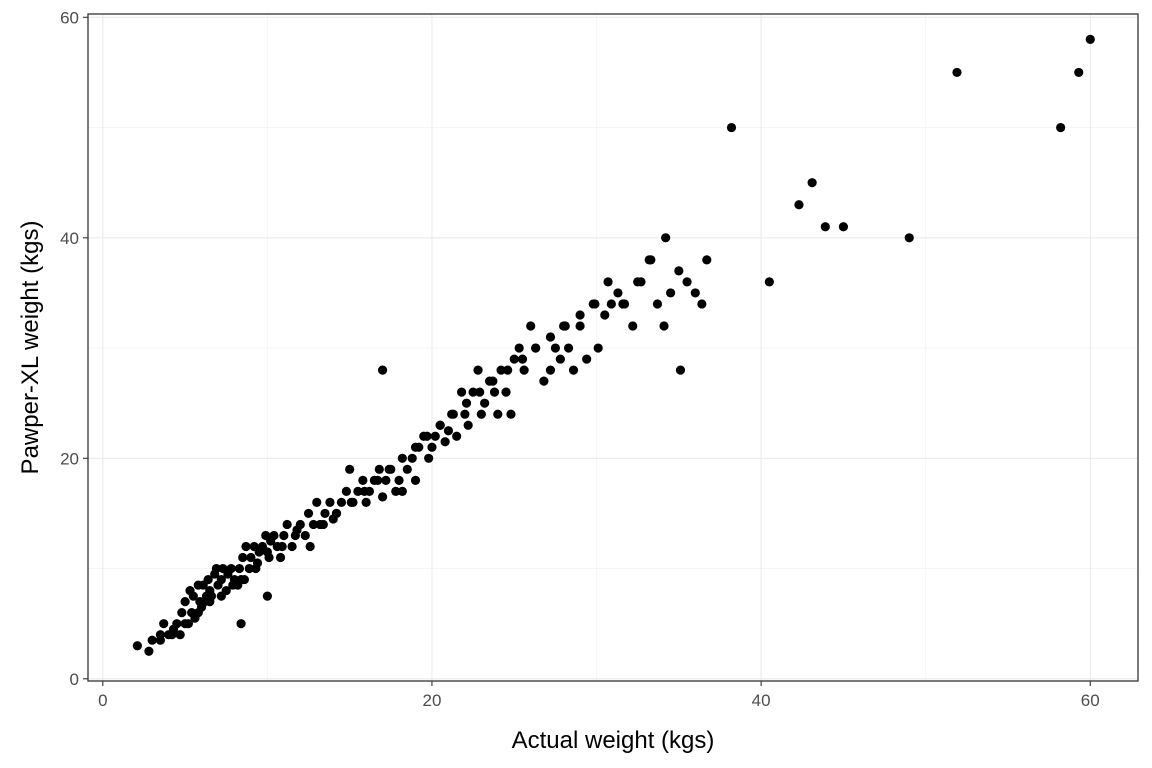 This screenshot has width=1152, height=768. I want to click on x-axis-ticks: 0 20 40 60, so click(599, 695).